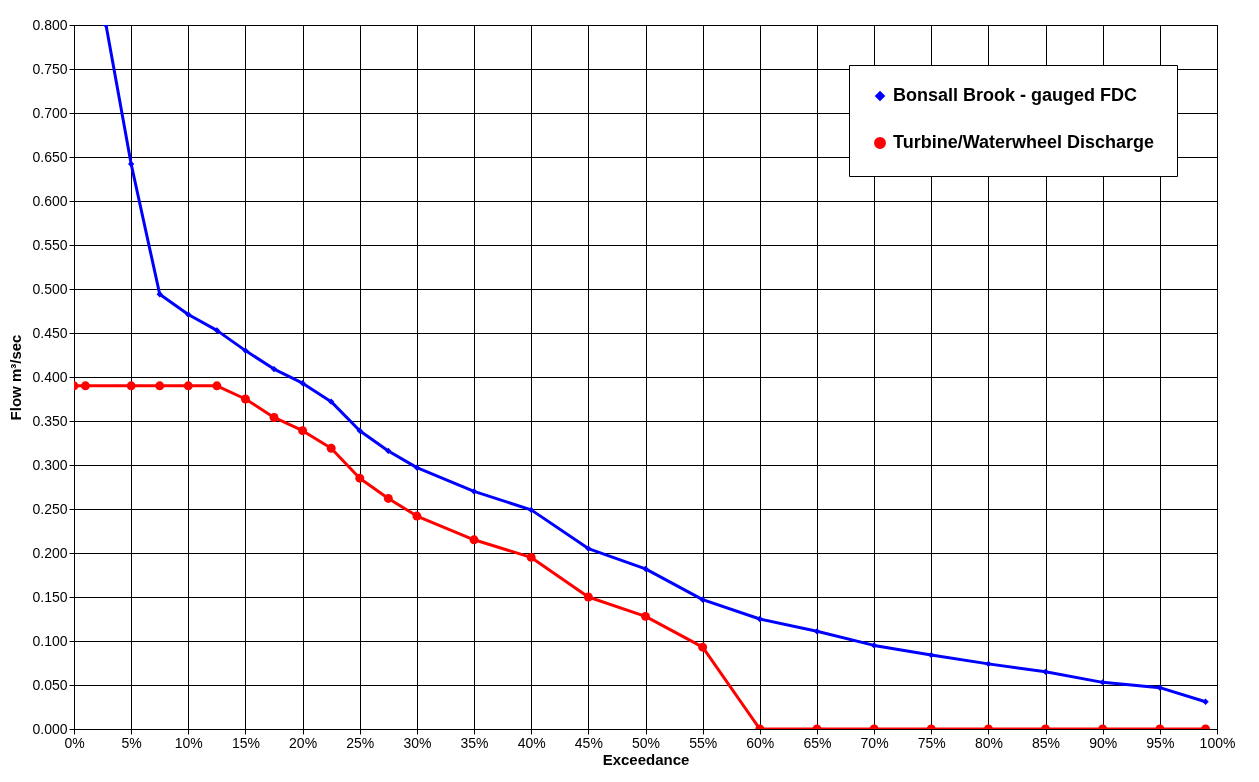 This screenshot has width=1259, height=782. I want to click on y-tick-label: 0.400, so click(50, 376).